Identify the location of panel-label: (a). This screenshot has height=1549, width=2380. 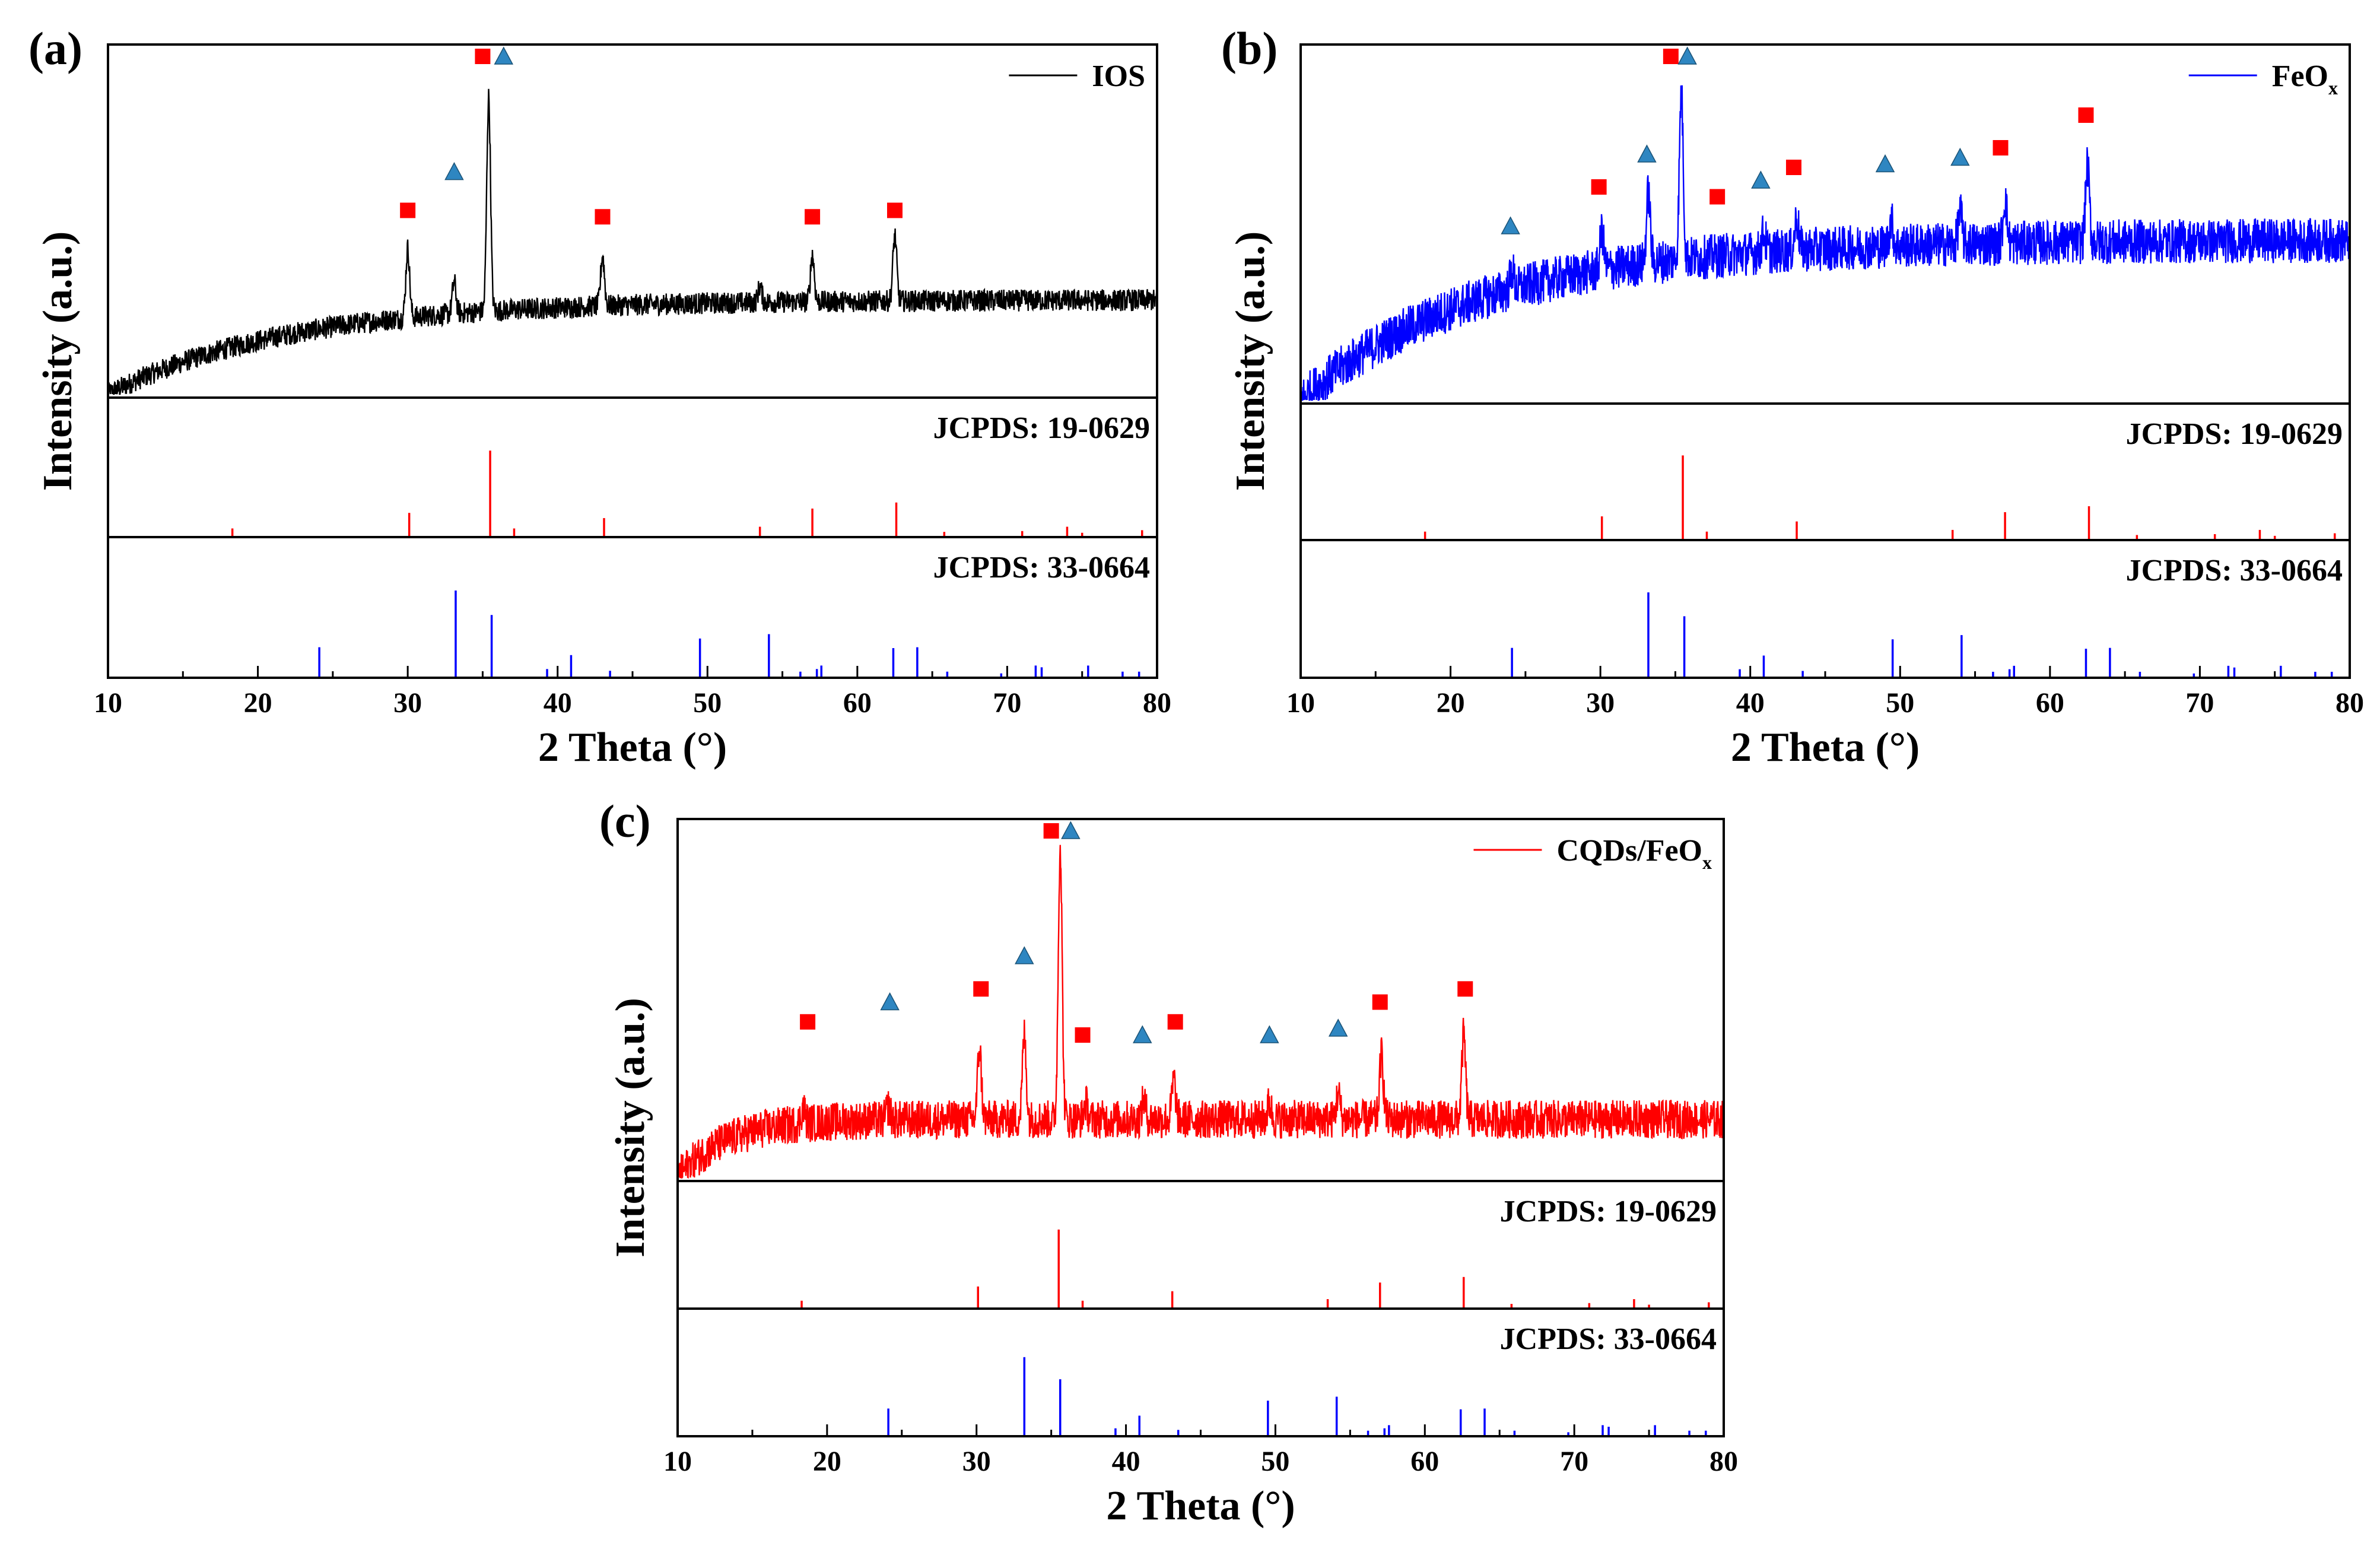
(55, 48).